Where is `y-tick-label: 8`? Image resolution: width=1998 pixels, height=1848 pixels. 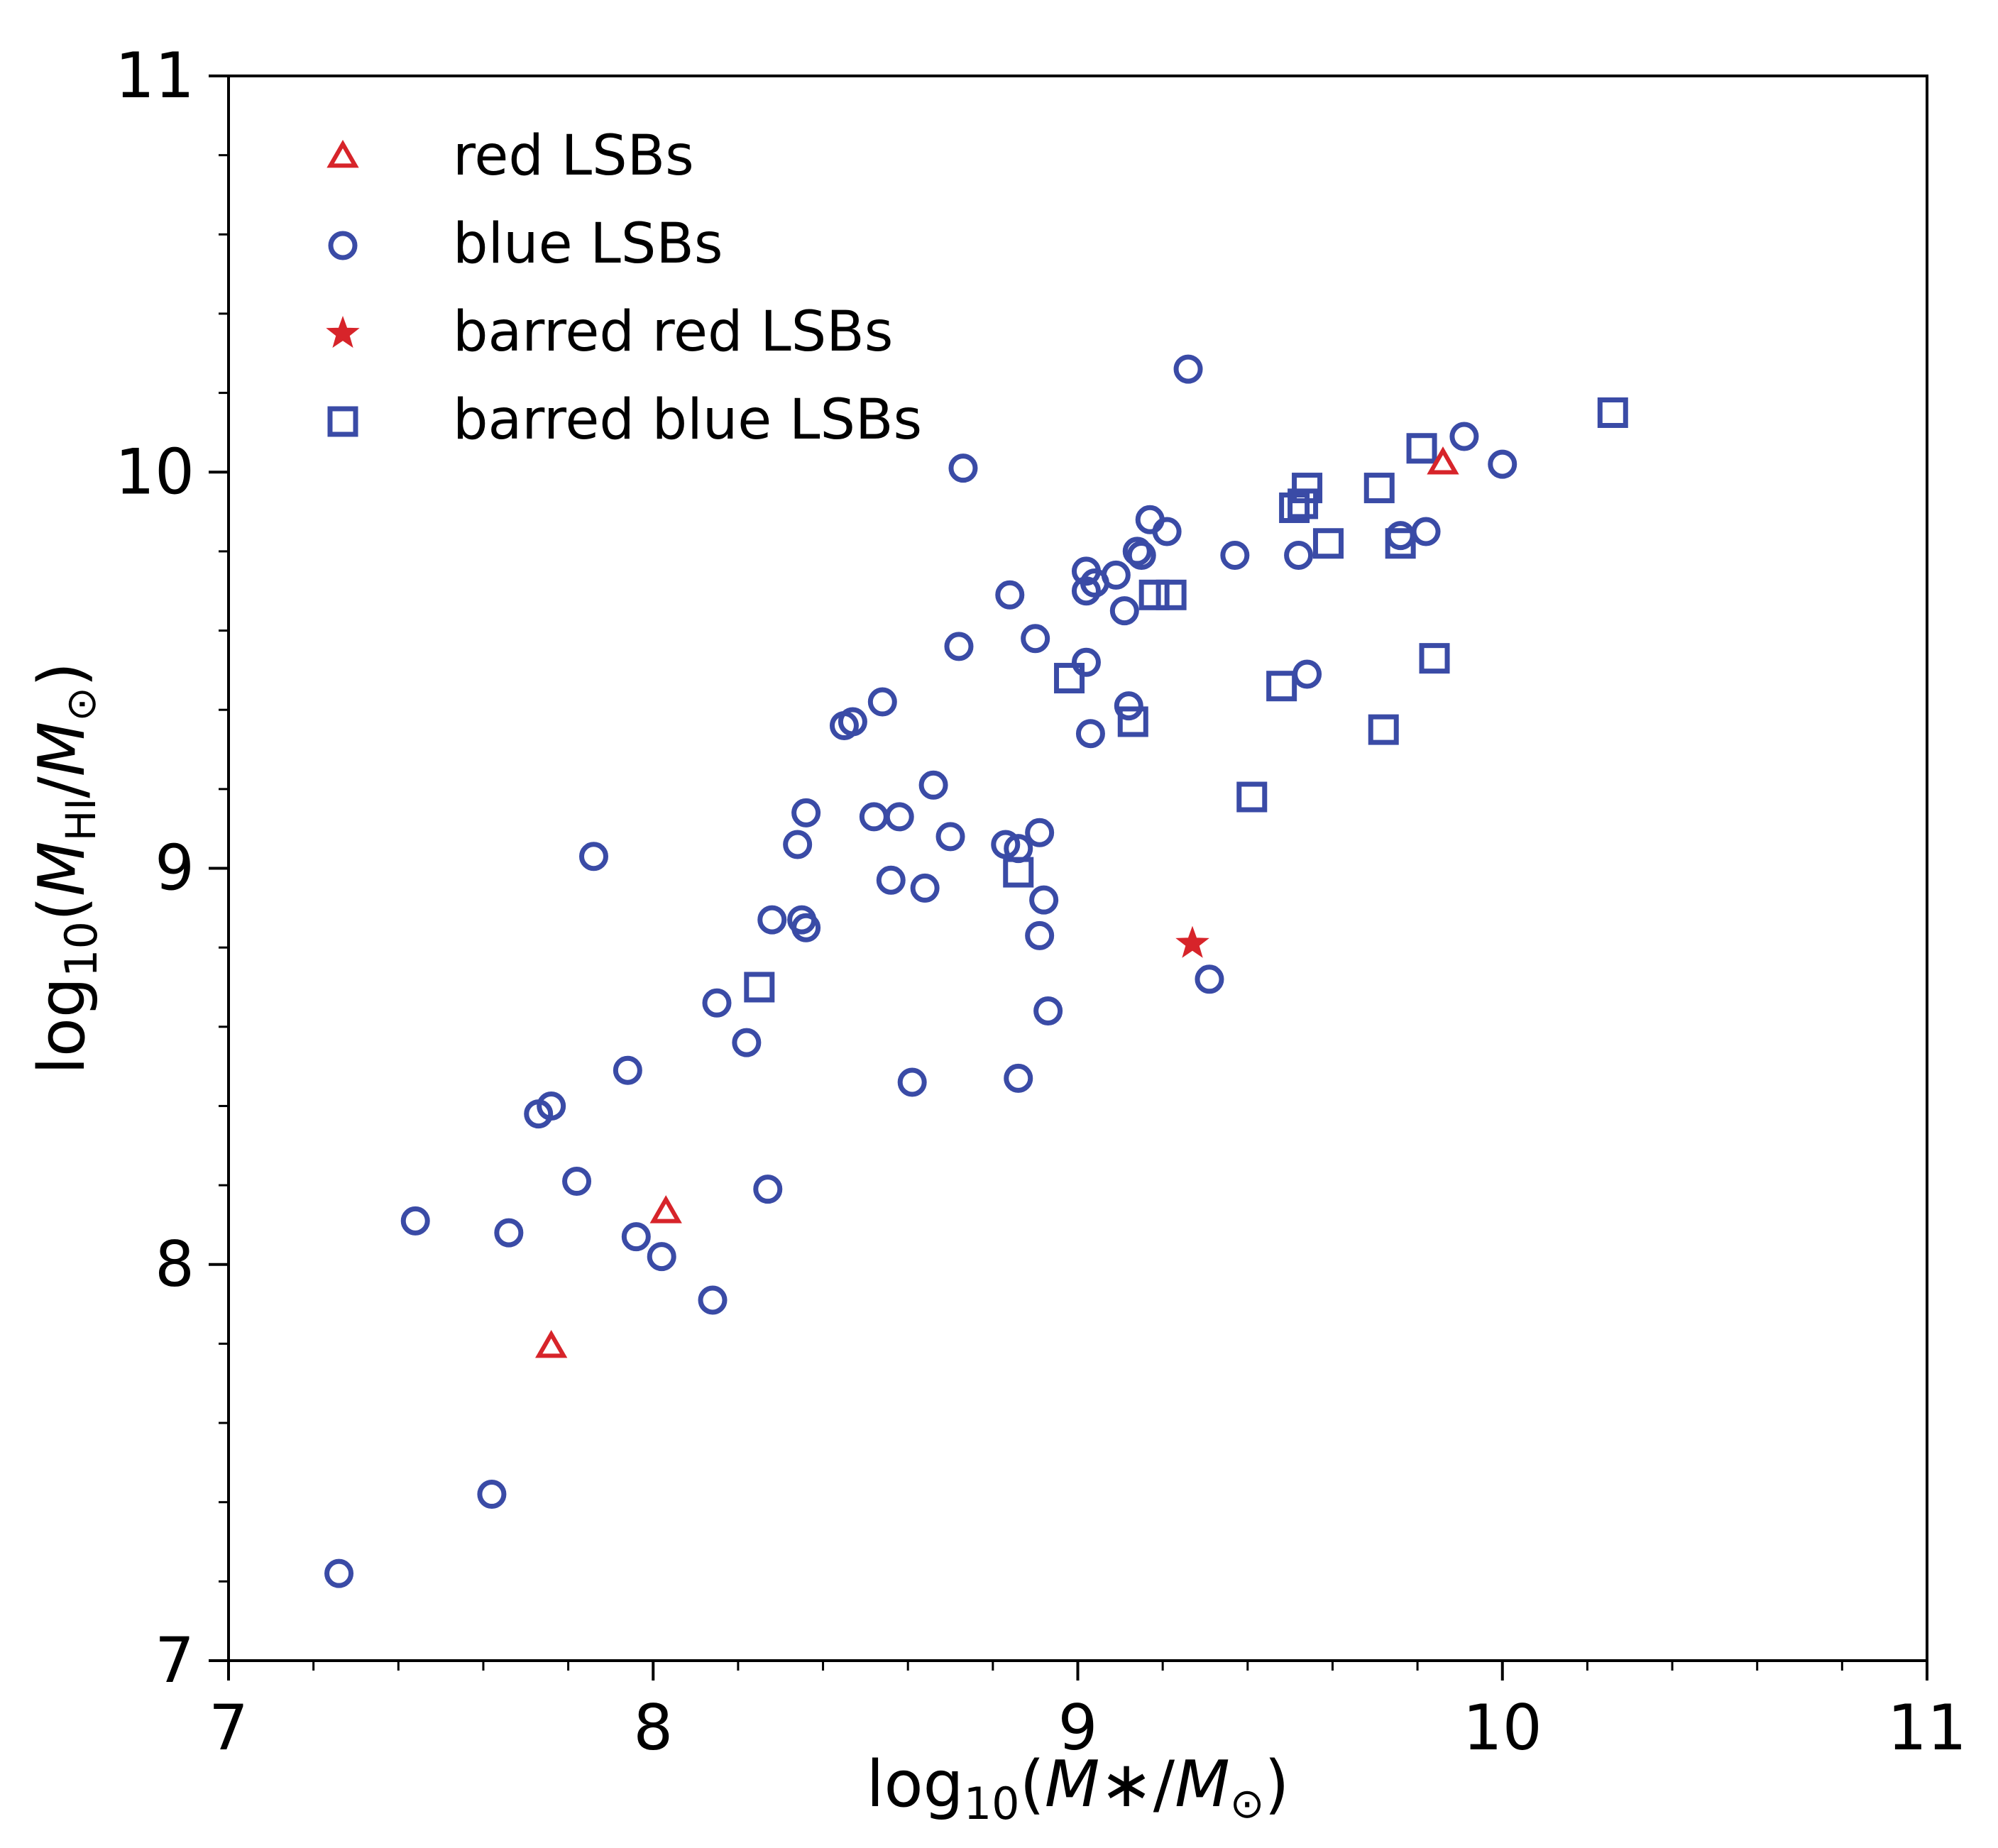 y-tick-label: 8 is located at coordinates (174, 1265).